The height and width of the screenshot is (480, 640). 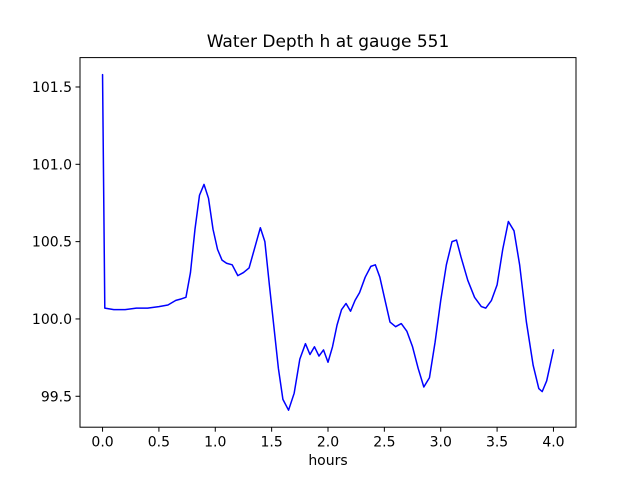 I want to click on x-tick-label: 0.5, so click(x=159, y=443).